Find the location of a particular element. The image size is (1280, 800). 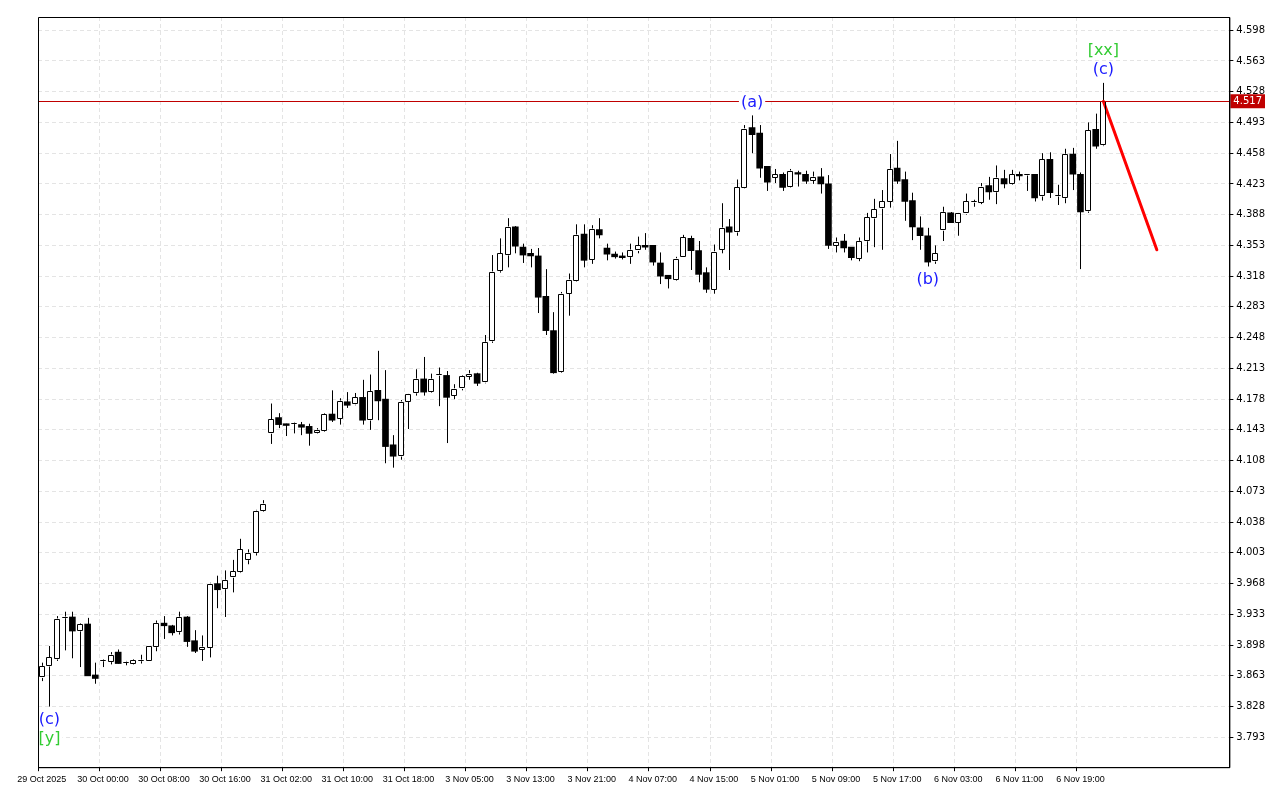

x-tick-label: 6 Nov 19:00 is located at coordinates (1080, 779).